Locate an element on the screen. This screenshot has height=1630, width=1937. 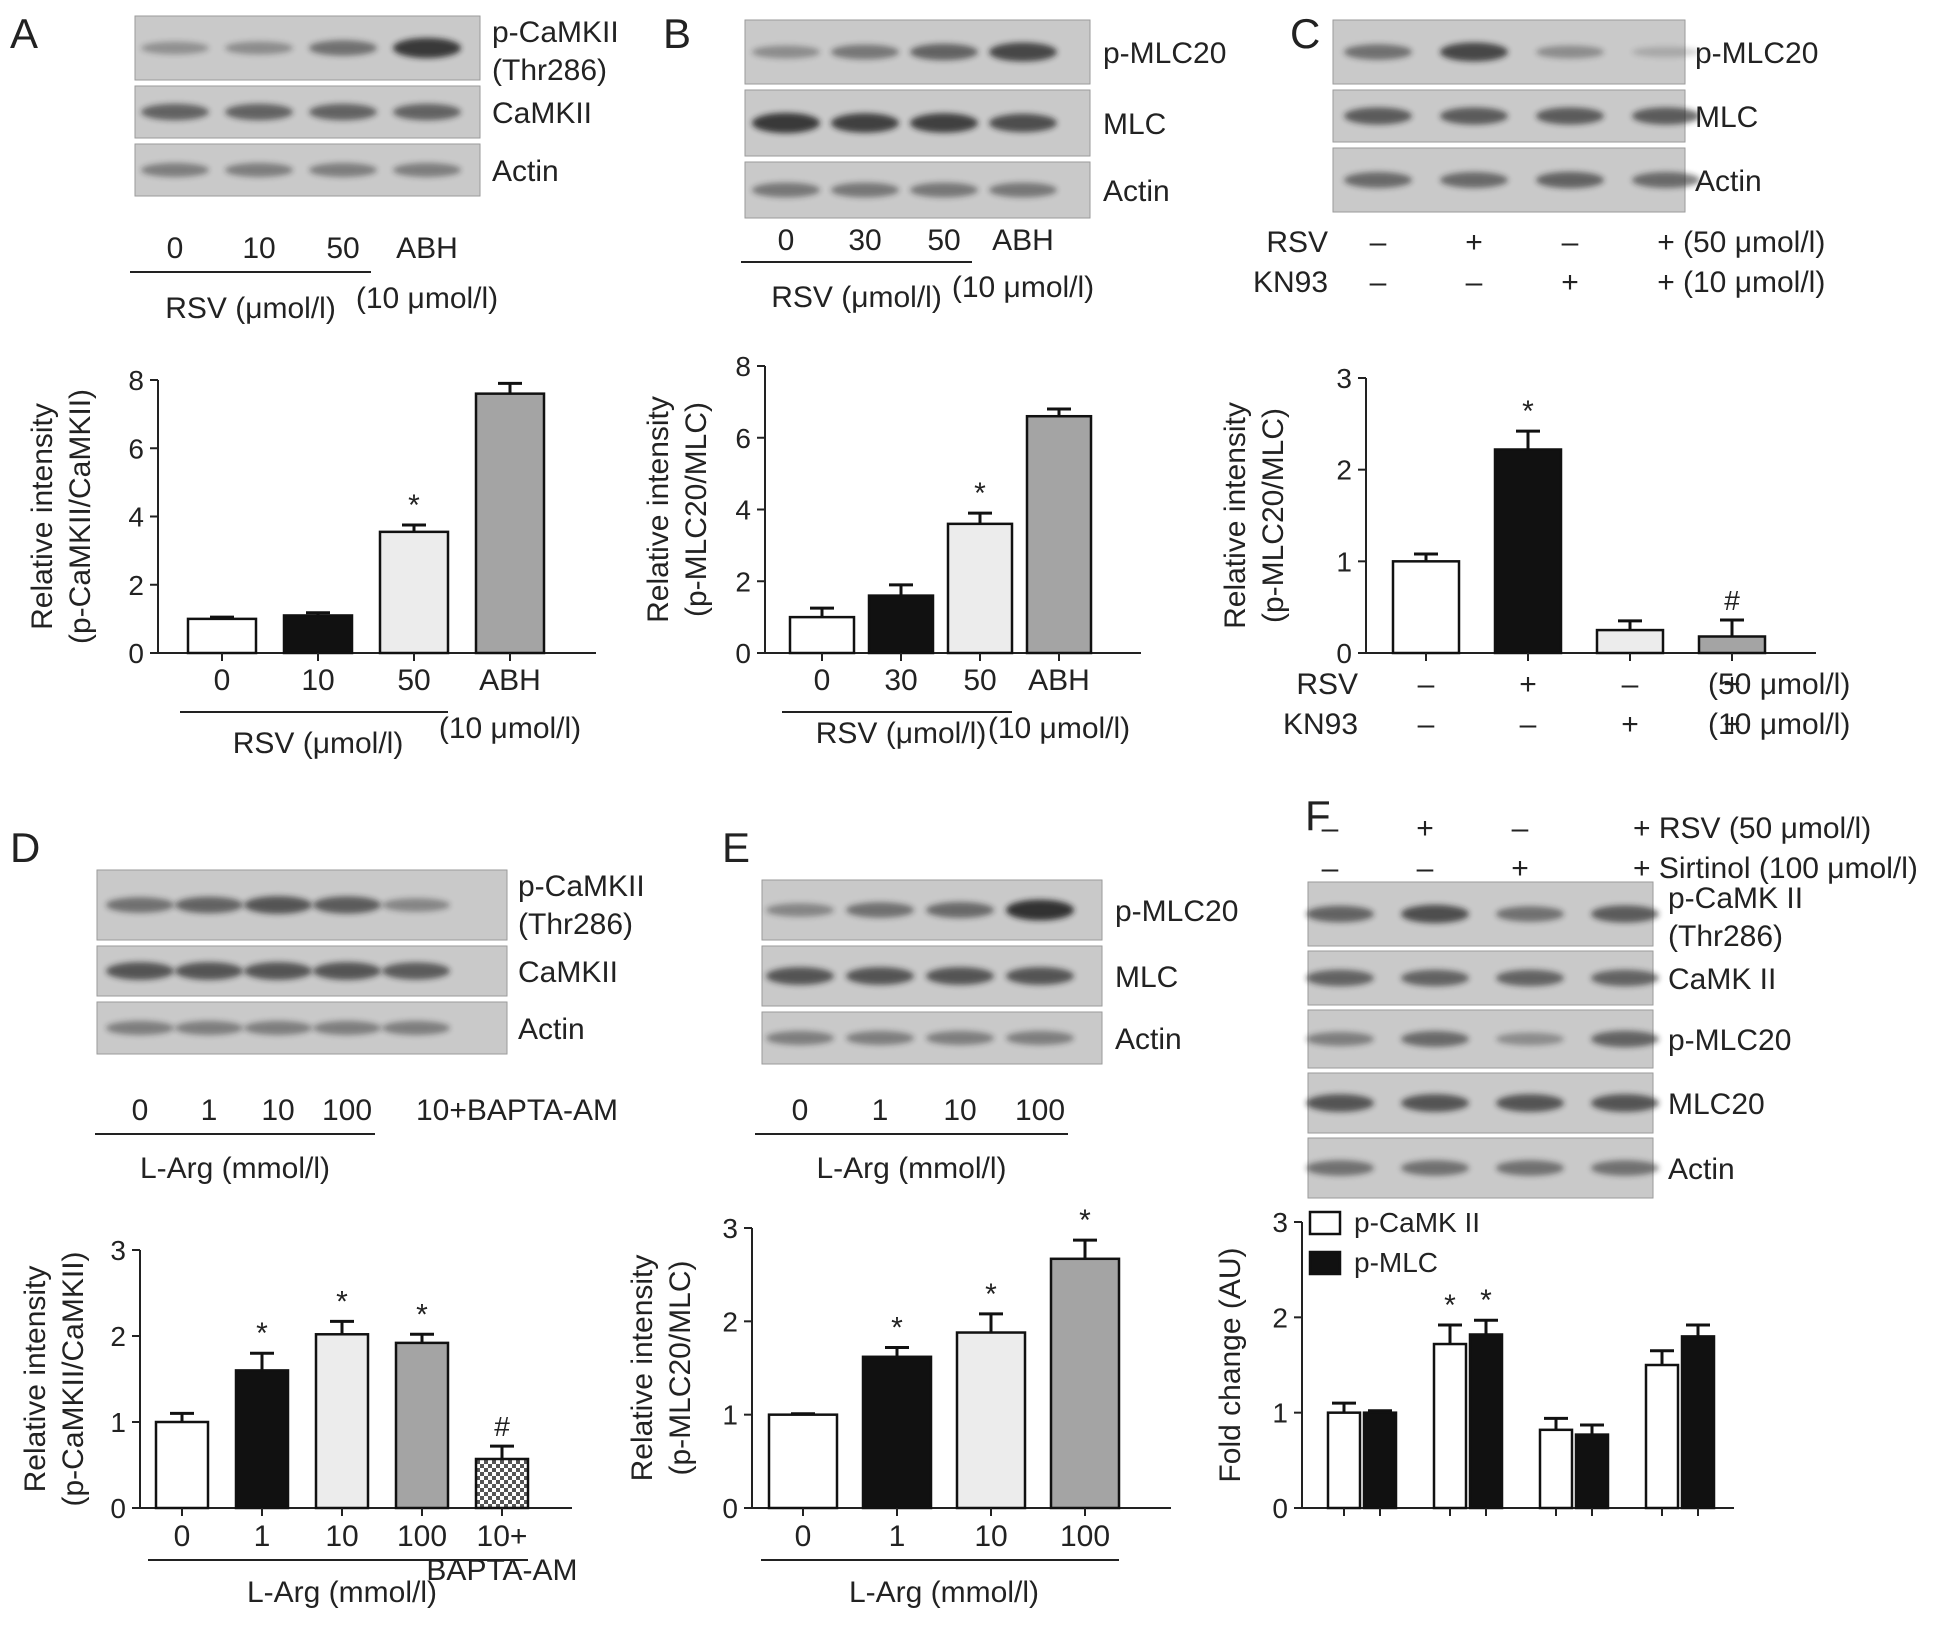
y-axis-label: (p-CaMKII/CaMKII) is located at coordinates (73, 1378).